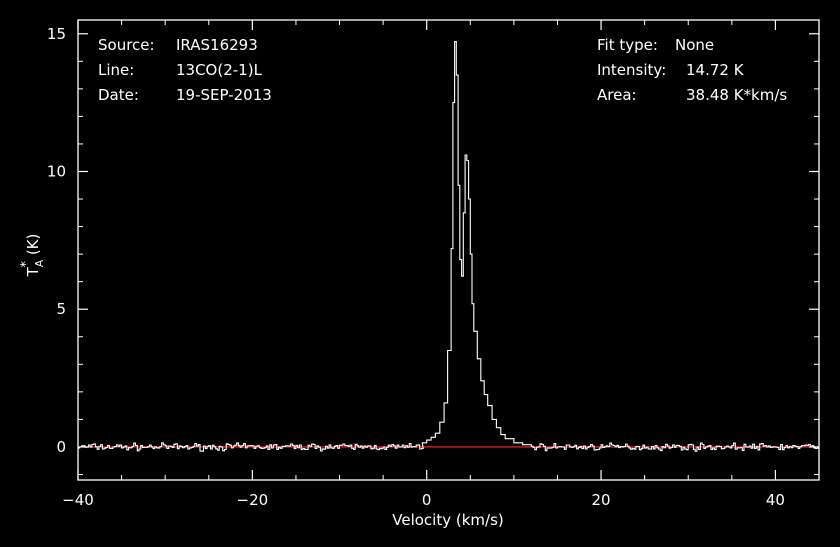 The height and width of the screenshot is (547, 840). What do you see at coordinates (26, 264) in the screenshot?
I see `y-axis-label-sup: *` at bounding box center [26, 264].